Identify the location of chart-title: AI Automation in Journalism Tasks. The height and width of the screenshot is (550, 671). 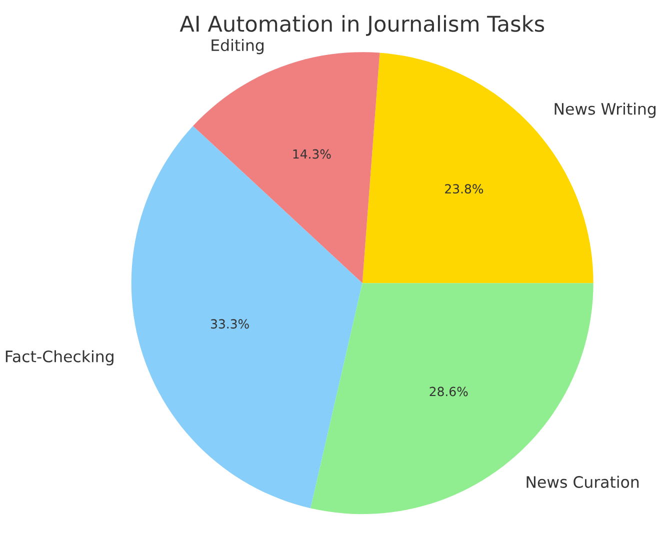
(362, 25).